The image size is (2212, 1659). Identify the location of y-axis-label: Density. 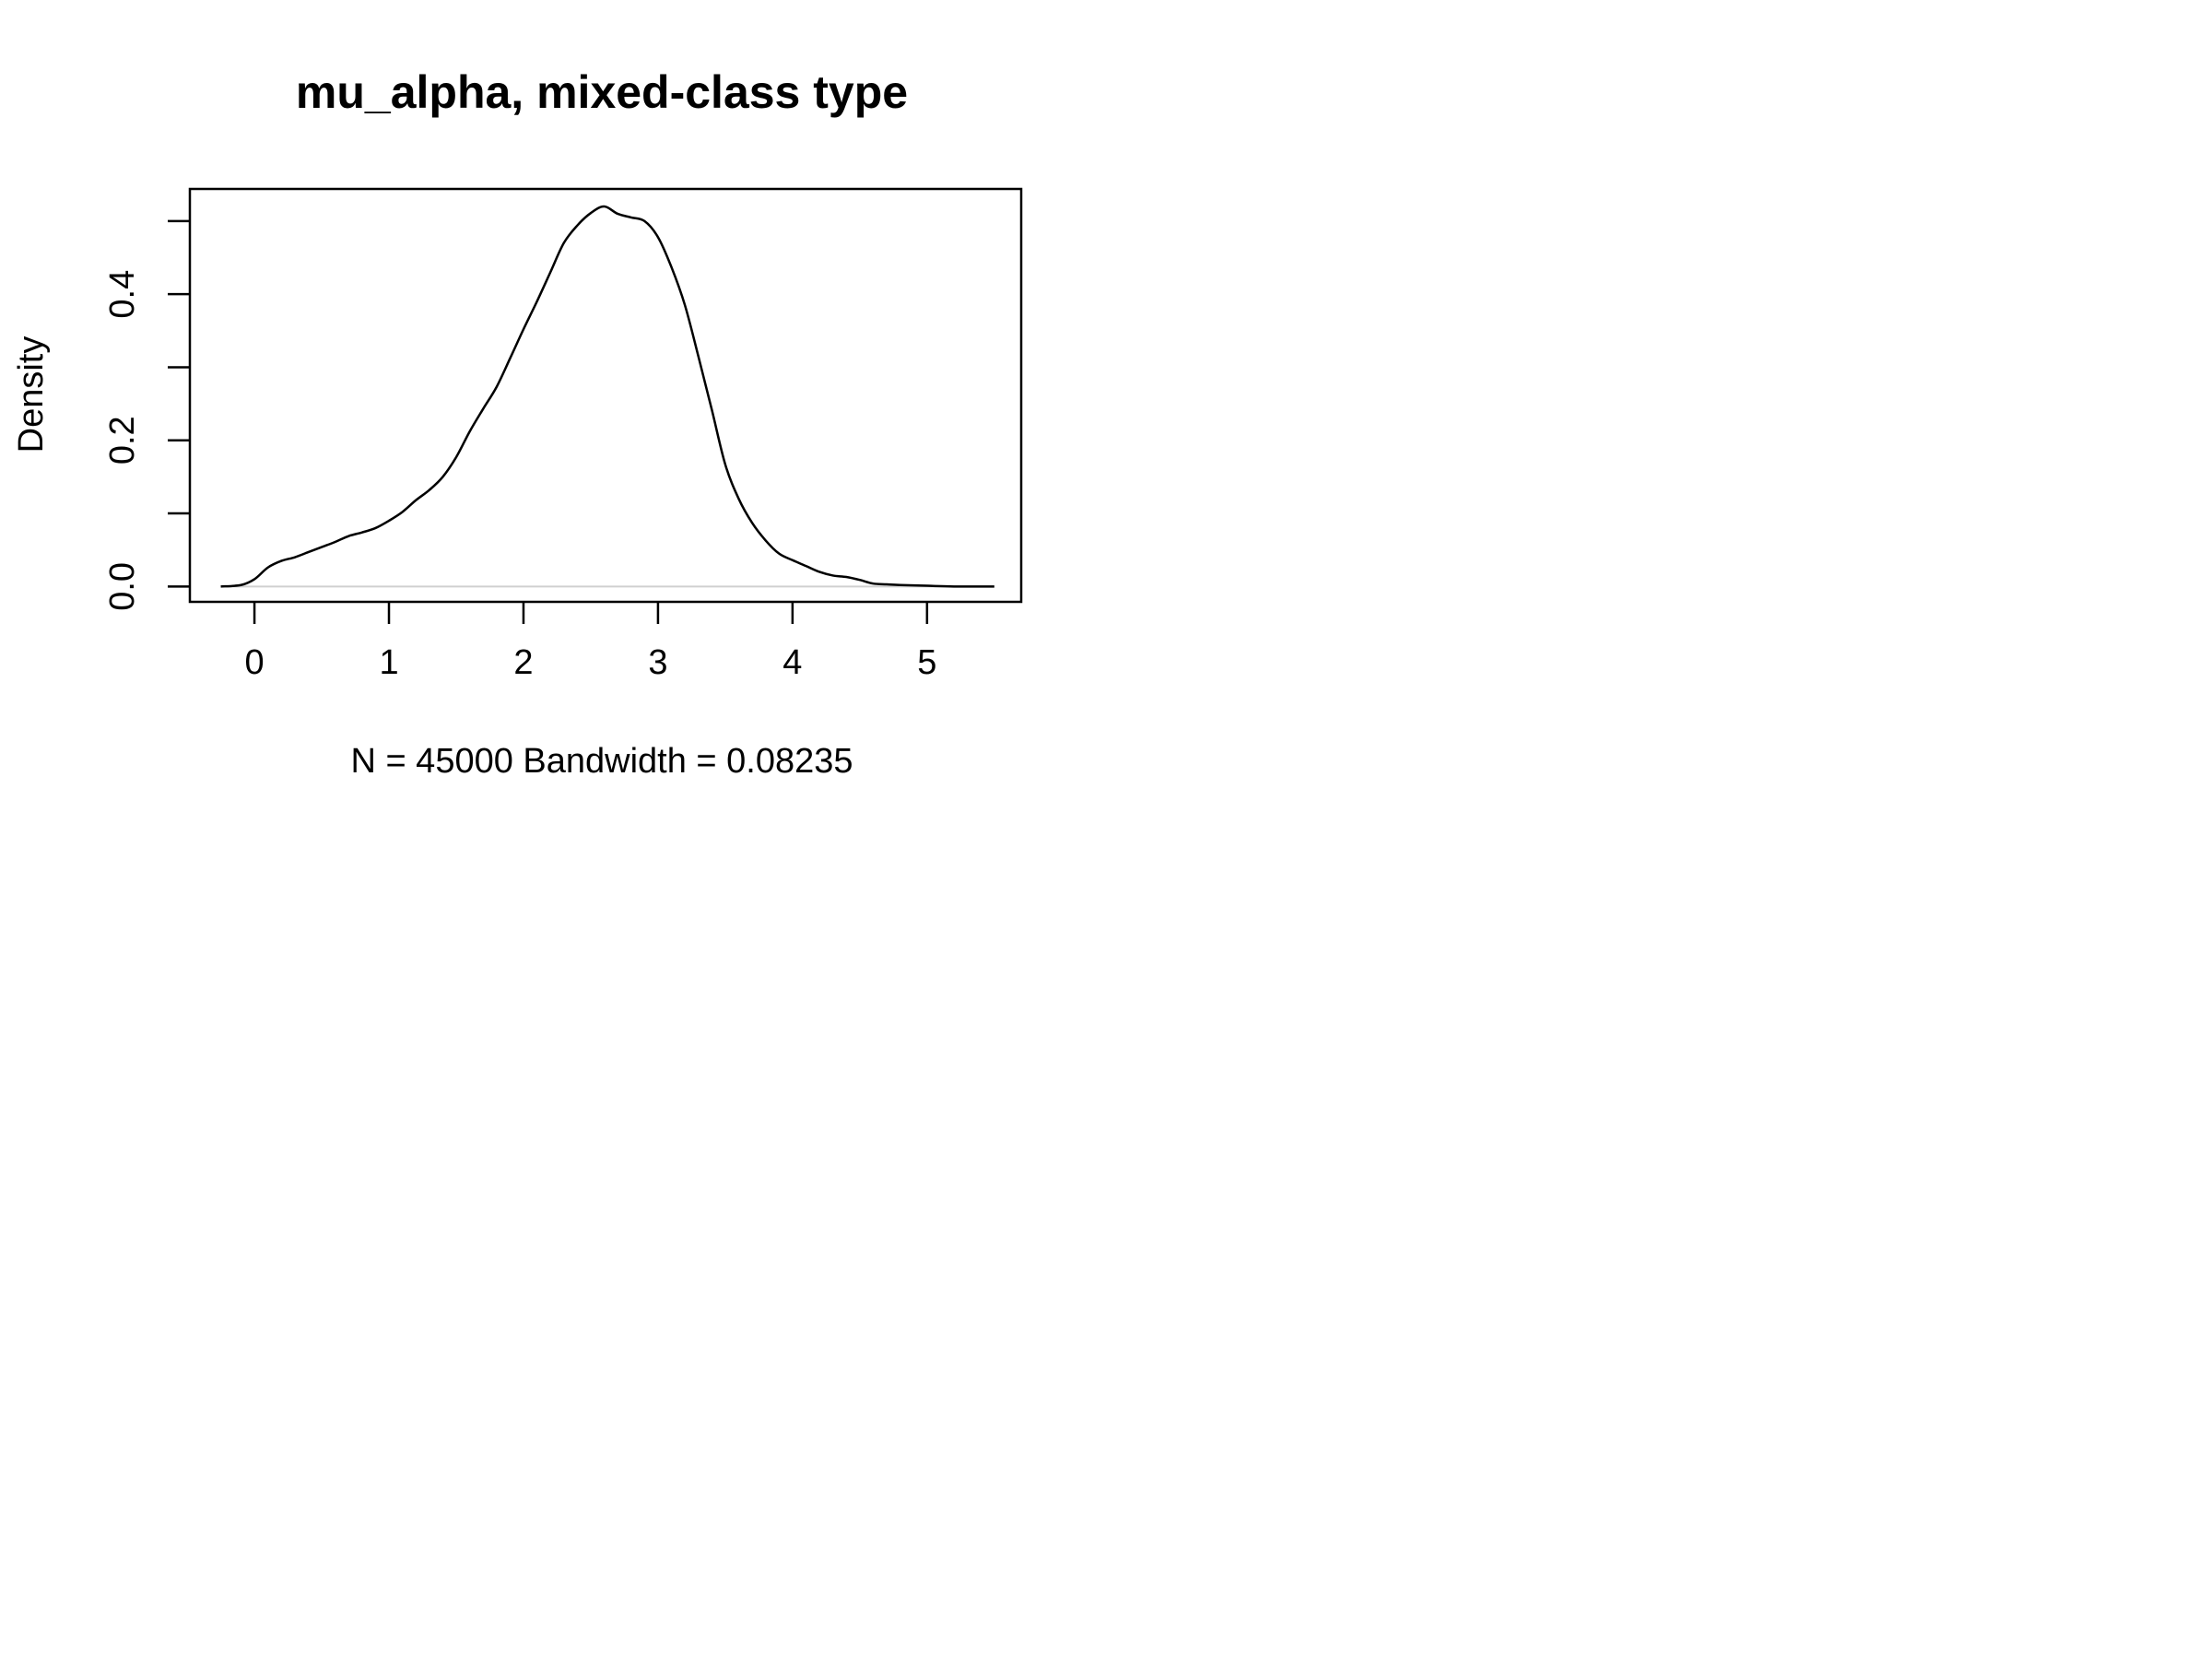
(31, 394).